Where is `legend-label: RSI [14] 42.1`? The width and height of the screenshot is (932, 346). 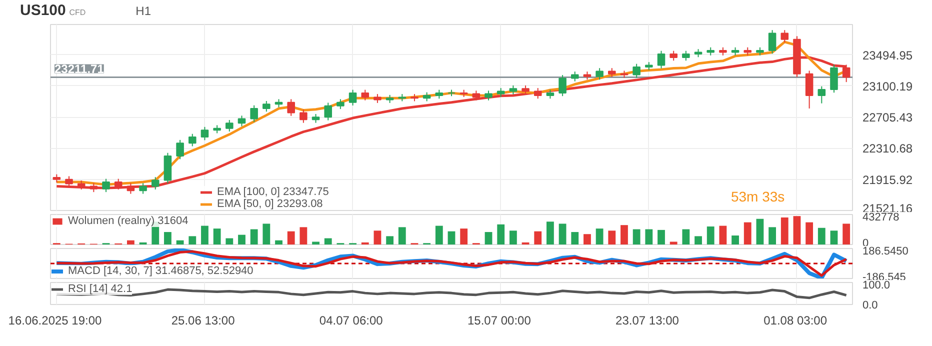
legend-label: RSI [14] 42.1 is located at coordinates (100, 289).